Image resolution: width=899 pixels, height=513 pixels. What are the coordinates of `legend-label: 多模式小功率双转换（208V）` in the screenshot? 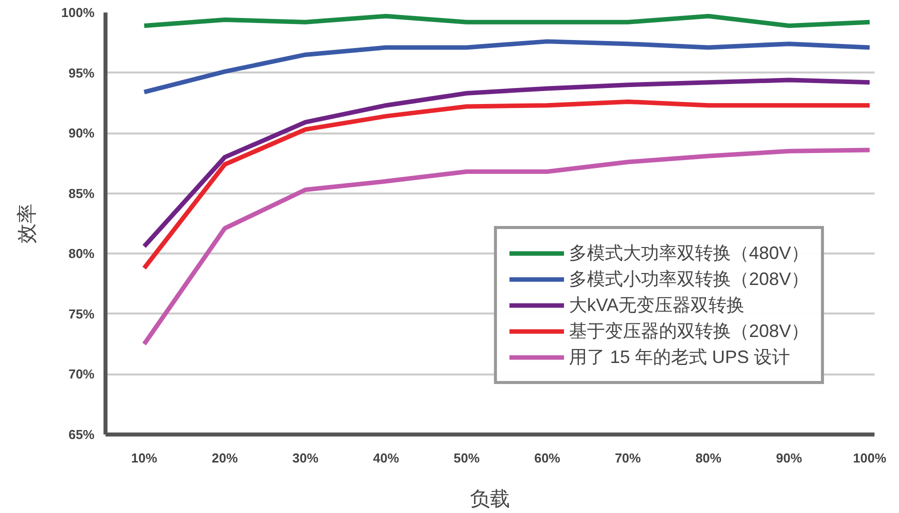 It's located at (688, 279).